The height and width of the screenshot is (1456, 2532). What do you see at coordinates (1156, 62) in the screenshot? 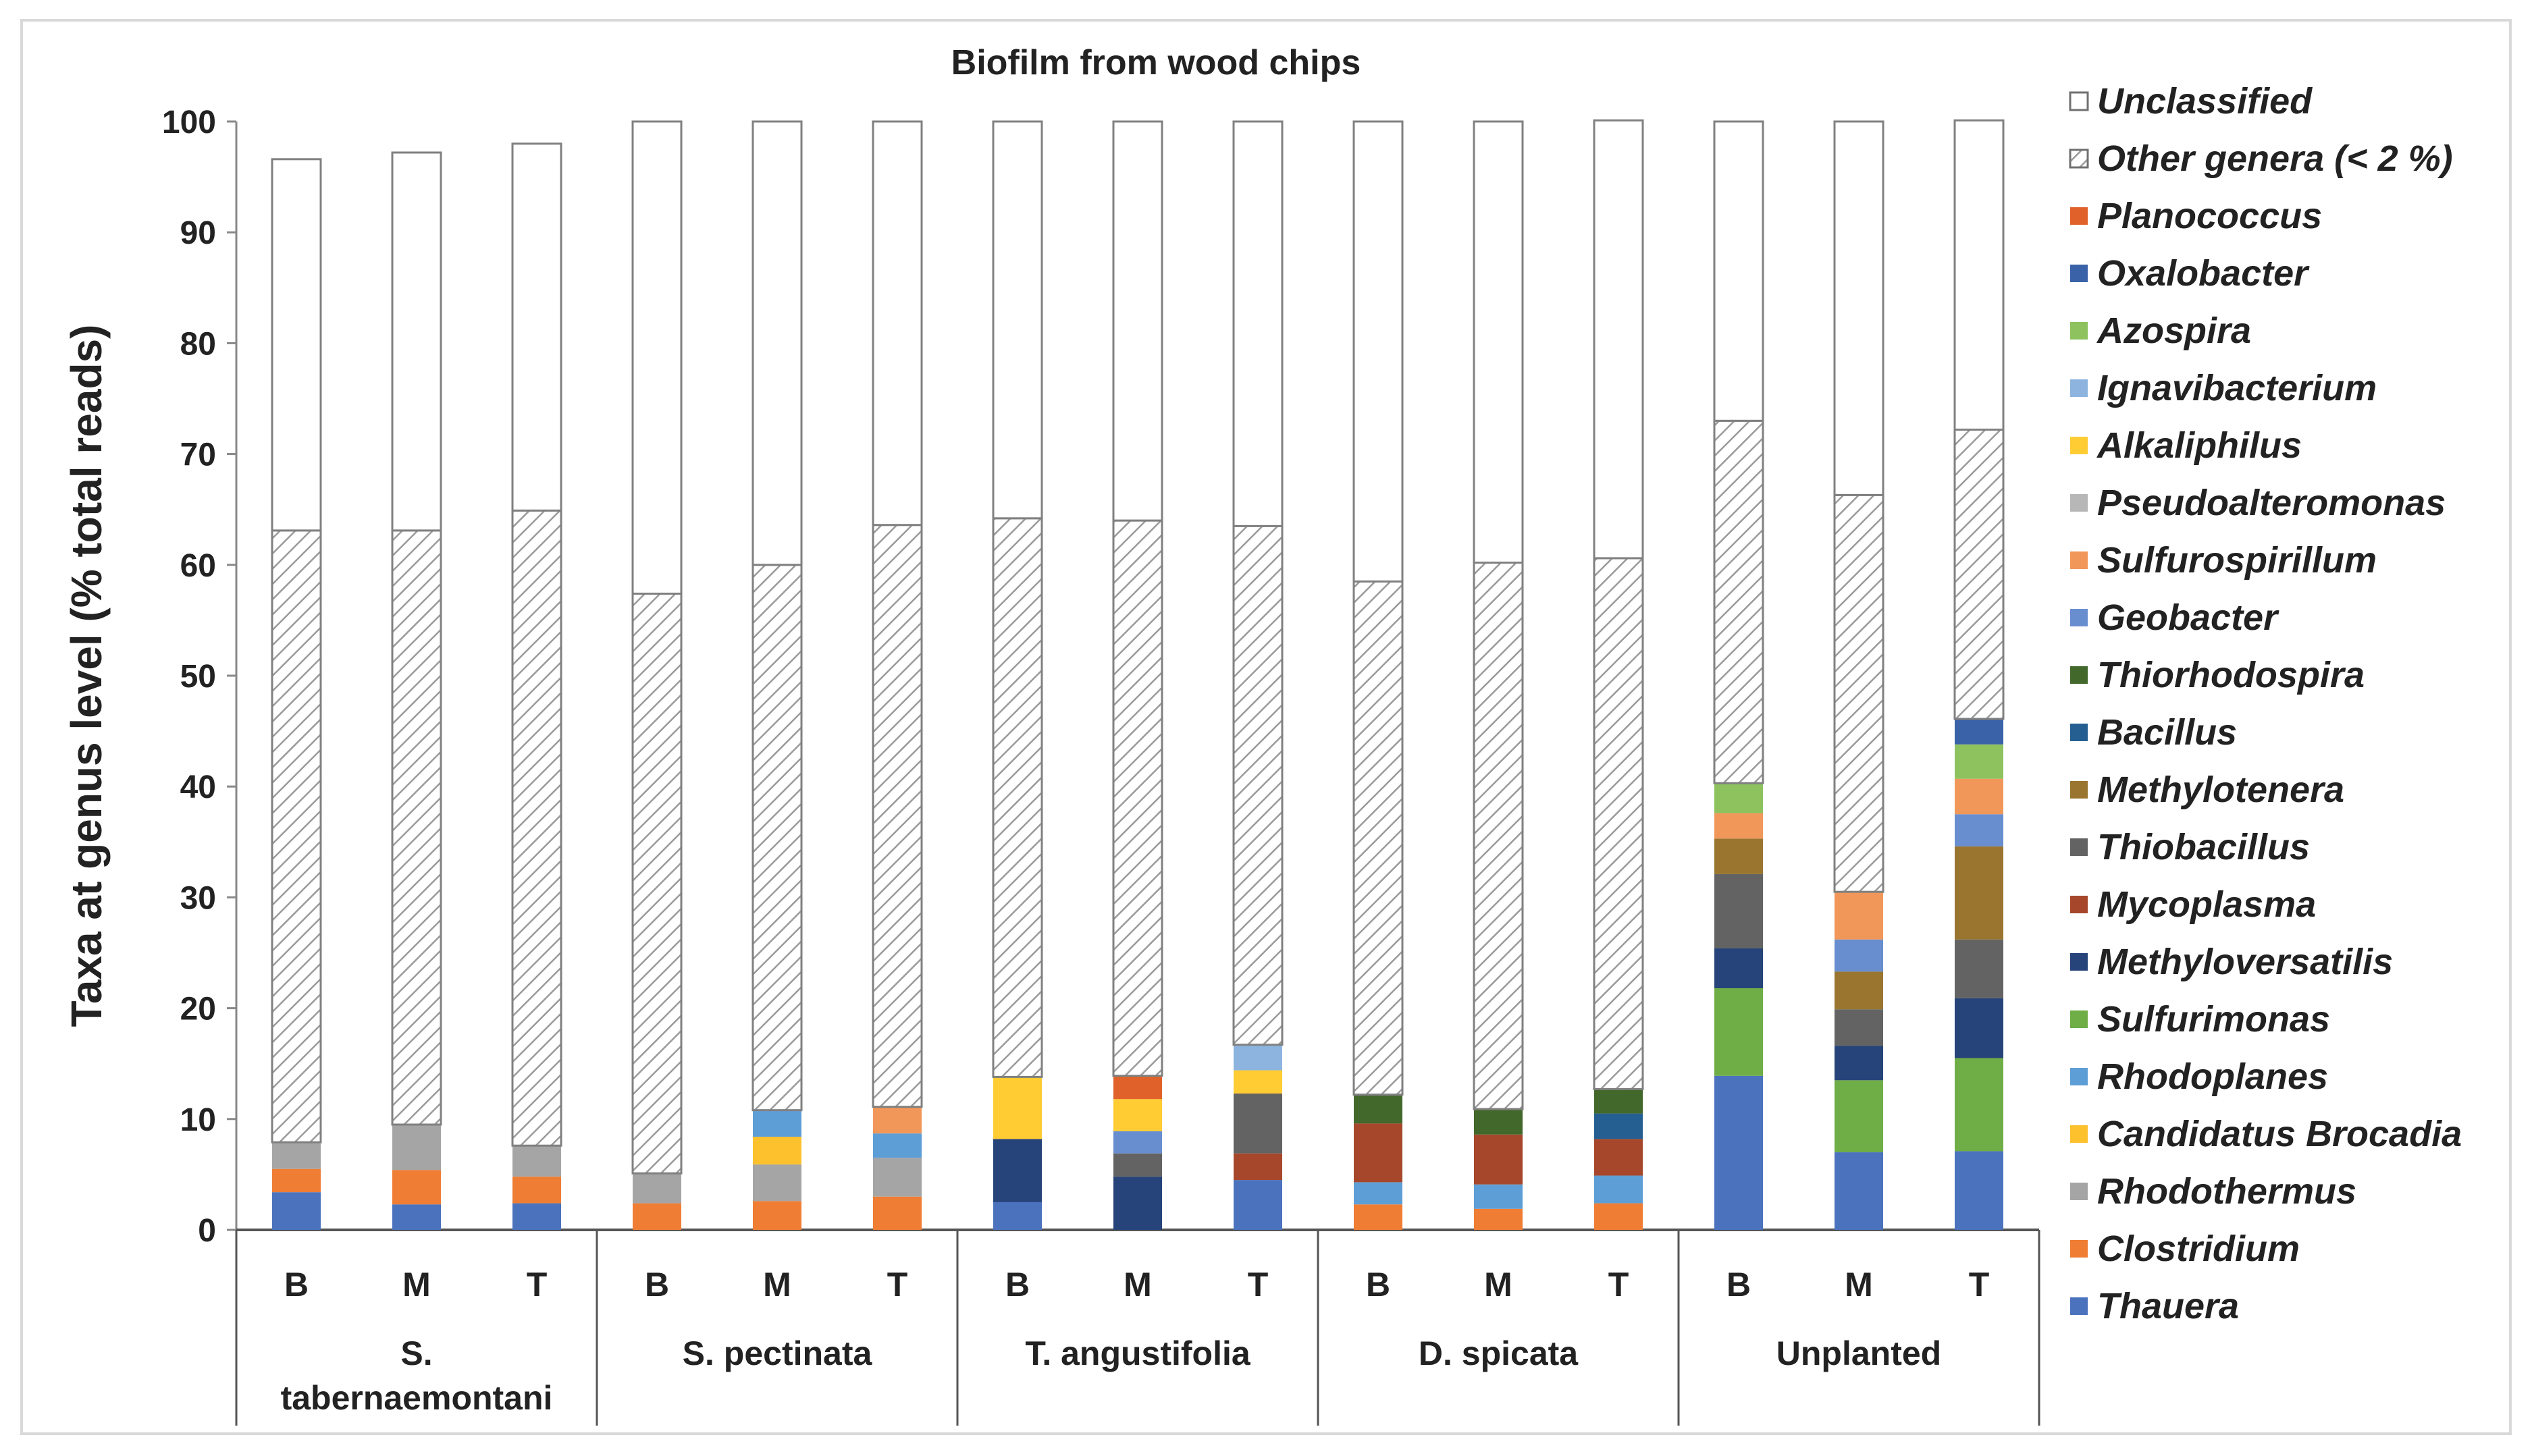
I see `chart-title: Biofilm from wood chips` at bounding box center [1156, 62].